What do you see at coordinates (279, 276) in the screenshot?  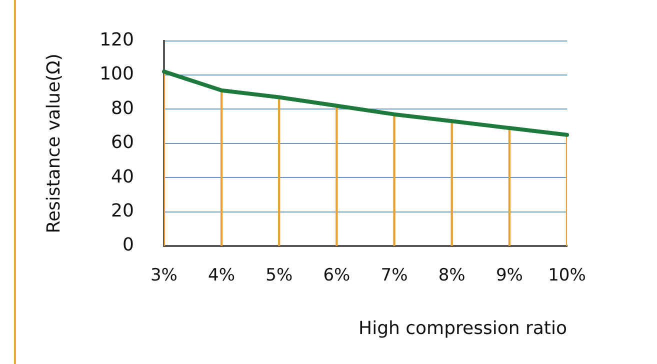 I see `x-tick-label: 5%` at bounding box center [279, 276].